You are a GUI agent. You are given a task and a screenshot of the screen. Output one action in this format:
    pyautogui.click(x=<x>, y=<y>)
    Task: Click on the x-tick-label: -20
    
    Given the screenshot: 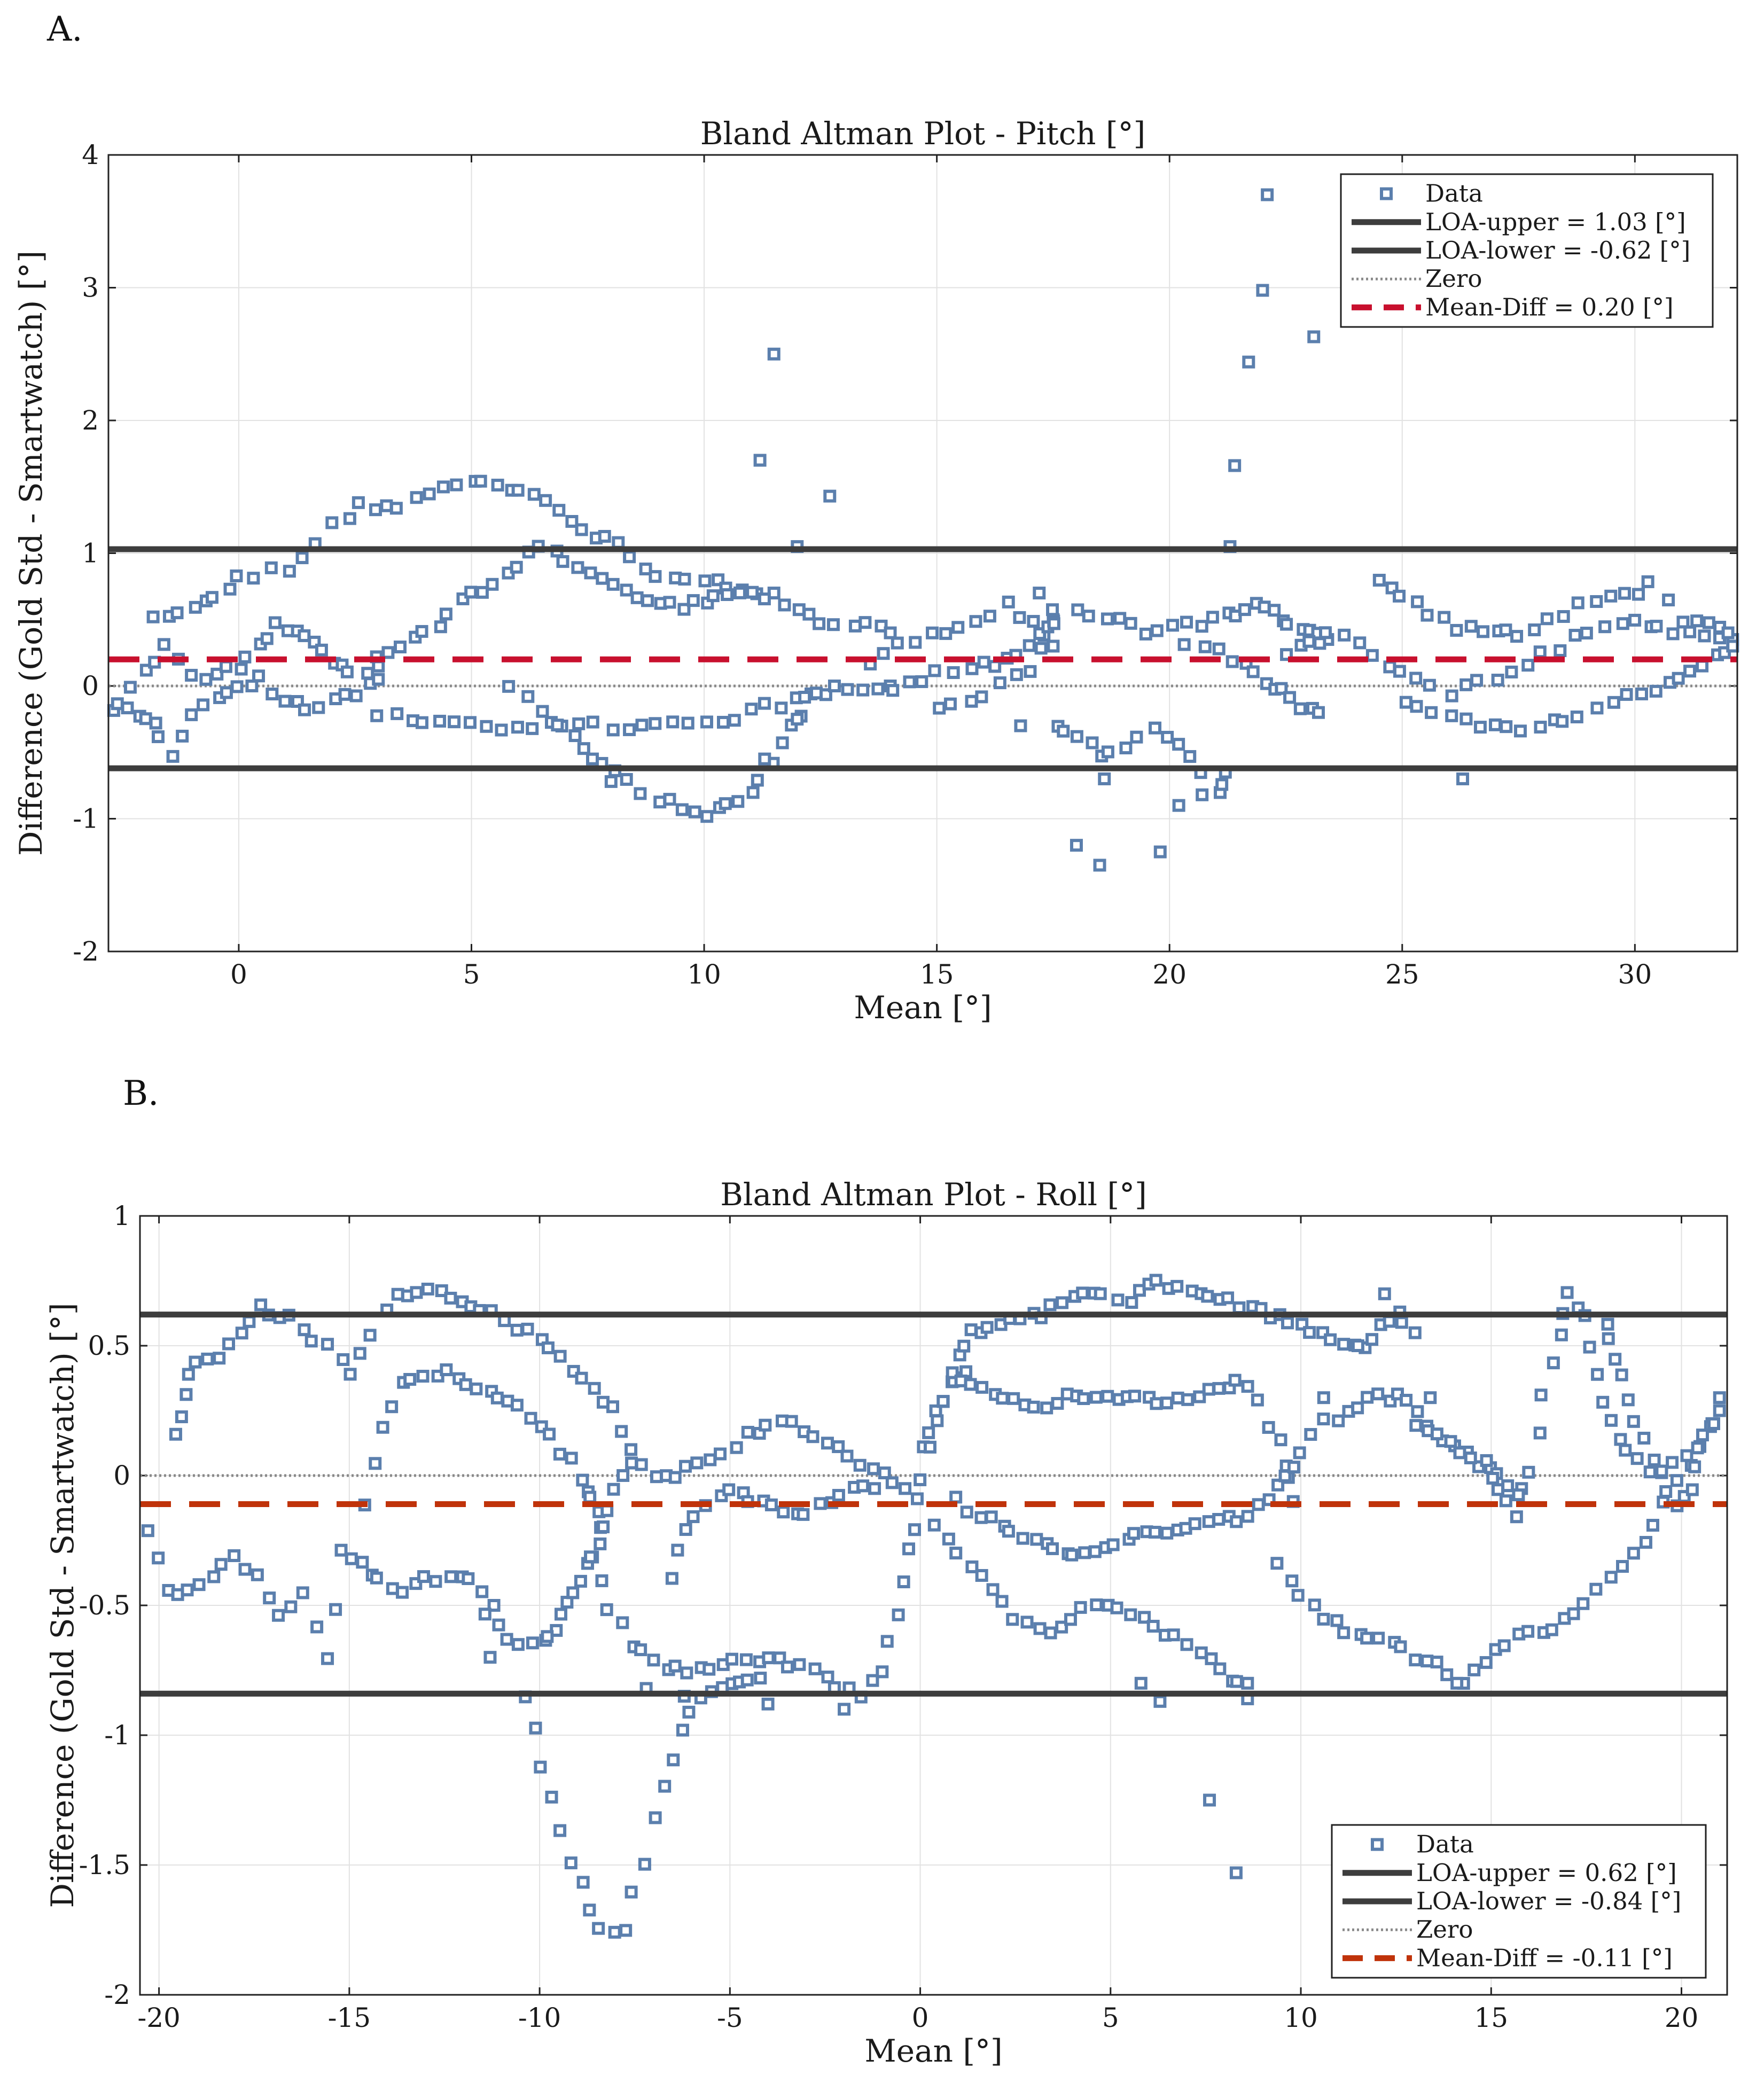 What is the action you would take?
    pyautogui.click(x=159, y=2017)
    